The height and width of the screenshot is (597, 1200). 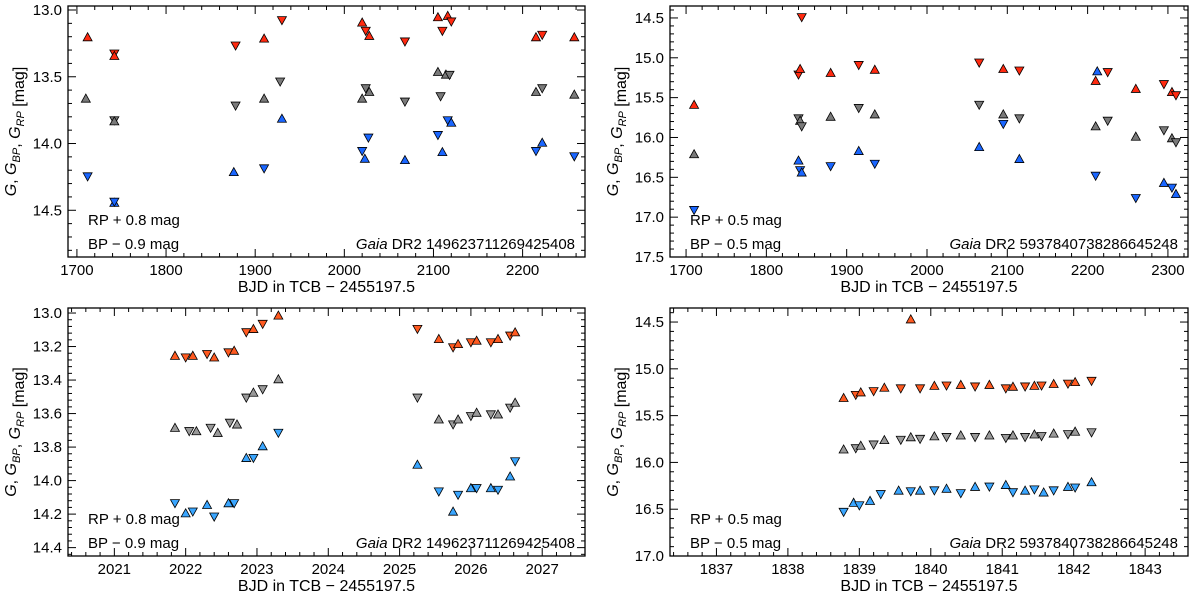 What do you see at coordinates (345, 416) in the screenshot?
I see `data-points` at bounding box center [345, 416].